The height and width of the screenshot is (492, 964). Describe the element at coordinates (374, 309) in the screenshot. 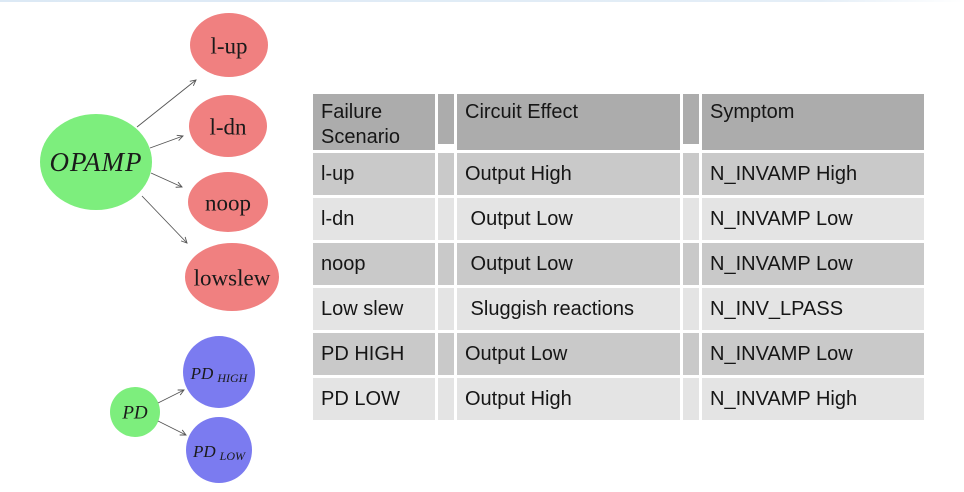

I see `cell-scenario: Low slew` at that location.